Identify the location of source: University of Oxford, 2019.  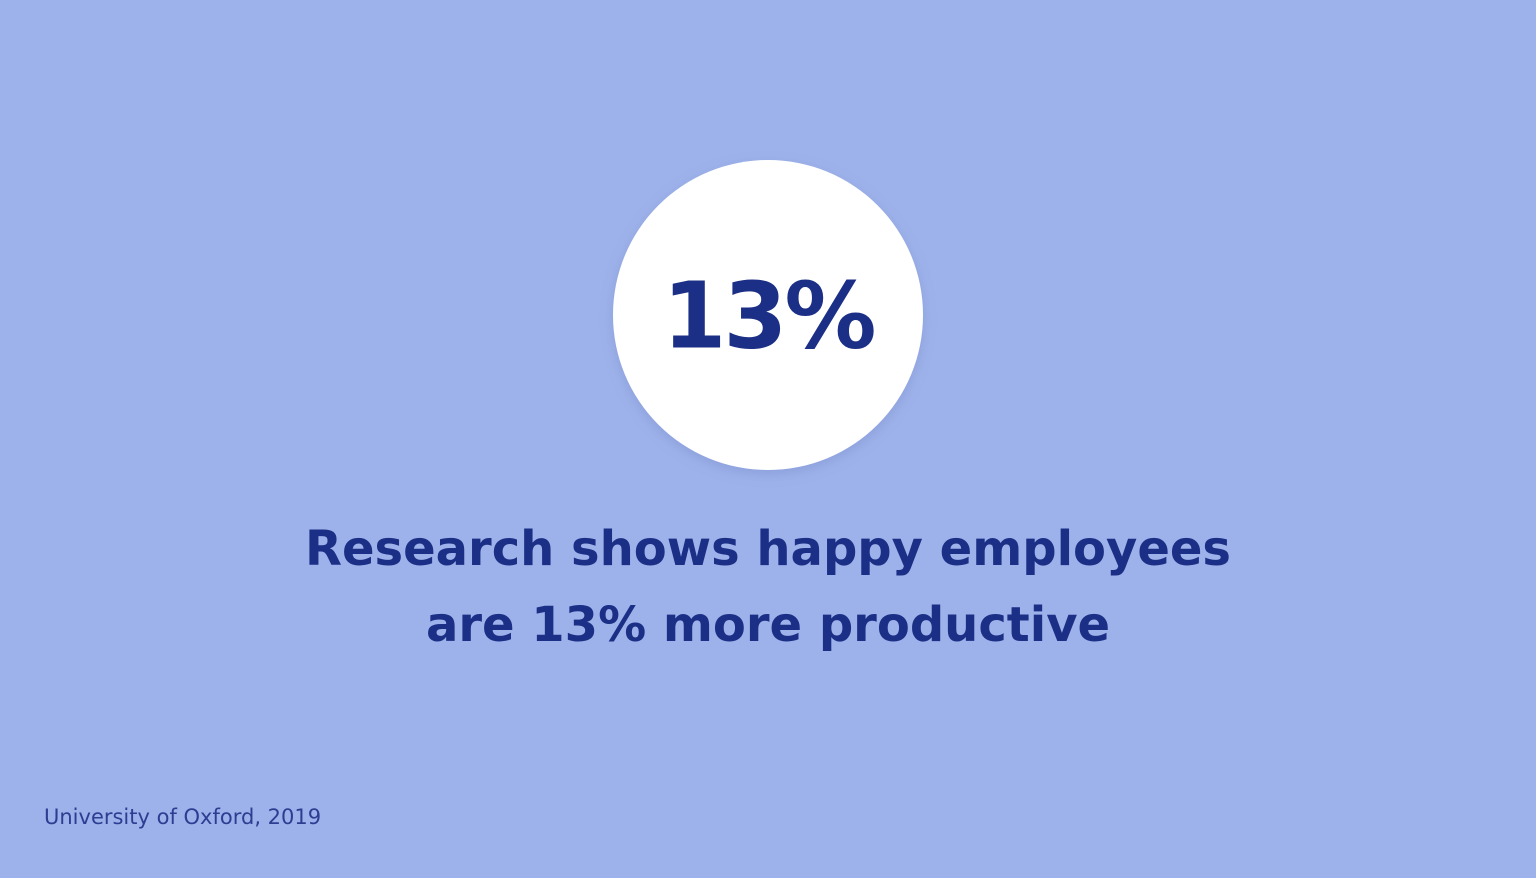
(182, 817).